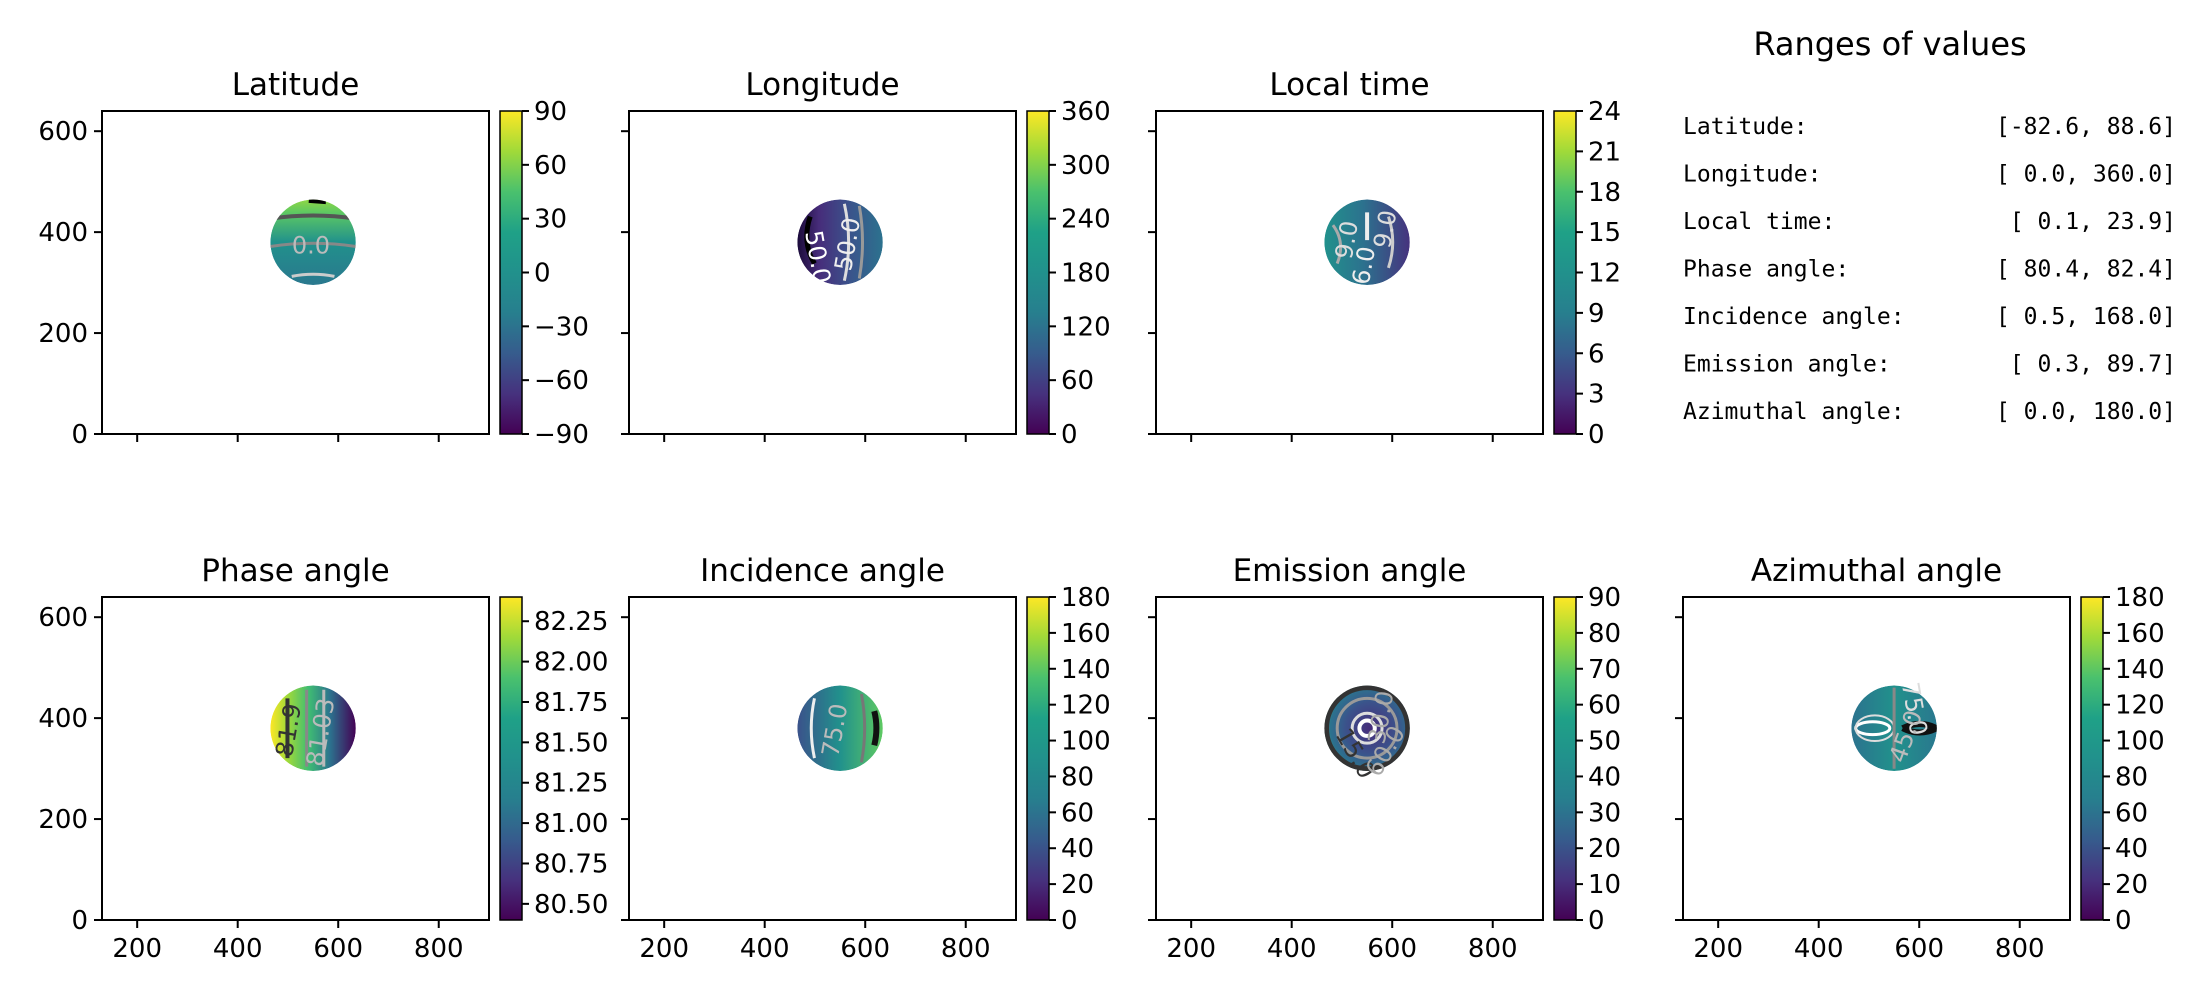 This screenshot has height=1000, width=2200. What do you see at coordinates (561, 435) in the screenshot?
I see `colorbar-tick-label: −90` at bounding box center [561, 435].